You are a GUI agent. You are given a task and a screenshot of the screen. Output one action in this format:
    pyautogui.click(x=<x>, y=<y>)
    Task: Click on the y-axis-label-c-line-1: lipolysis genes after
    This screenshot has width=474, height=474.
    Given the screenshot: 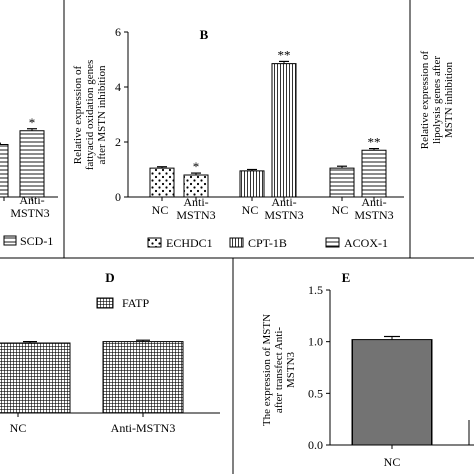 What is the action you would take?
    pyautogui.click(x=437, y=100)
    